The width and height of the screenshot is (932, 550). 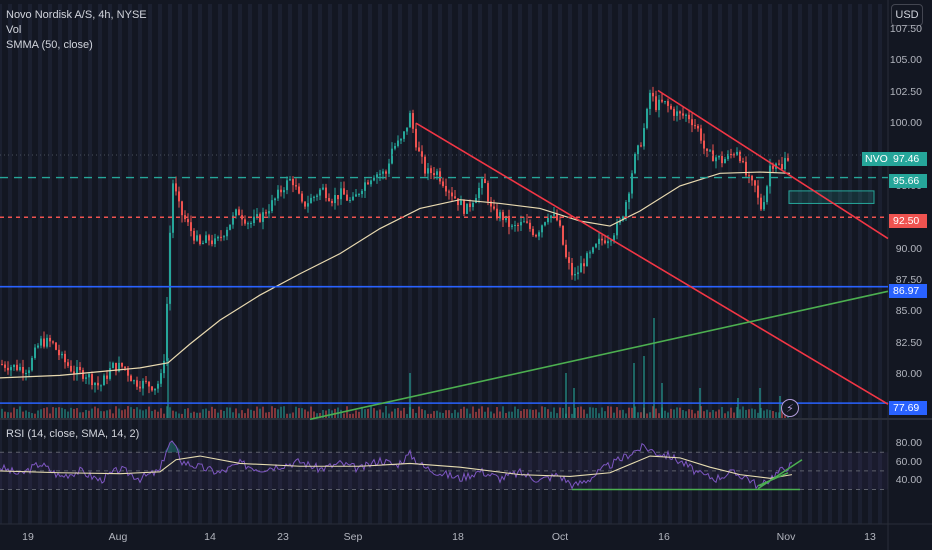 I want to click on volume-legend: Vol, so click(x=14, y=30).